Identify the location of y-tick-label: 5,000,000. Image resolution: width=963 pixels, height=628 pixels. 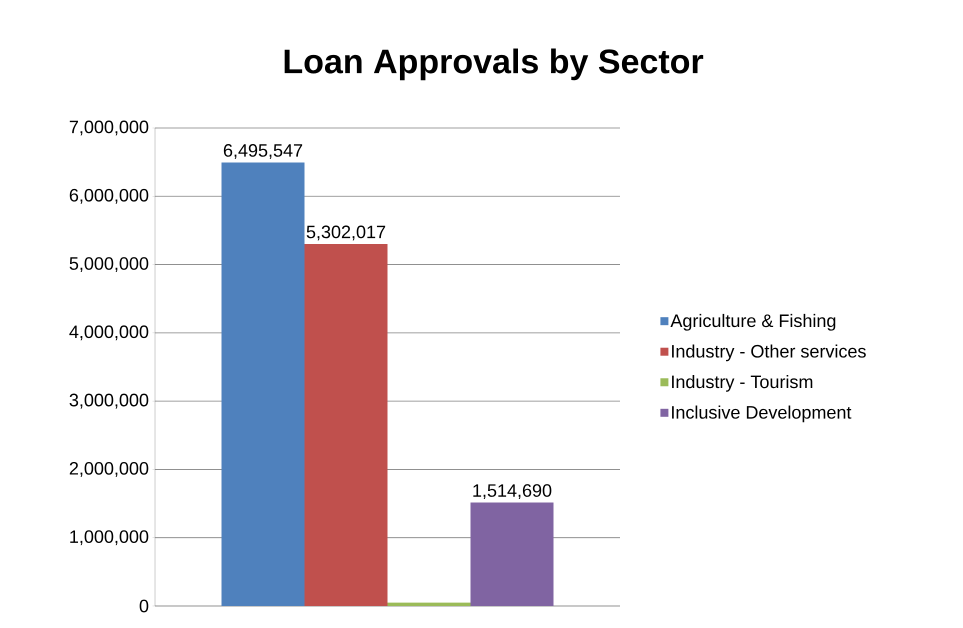
(109, 264).